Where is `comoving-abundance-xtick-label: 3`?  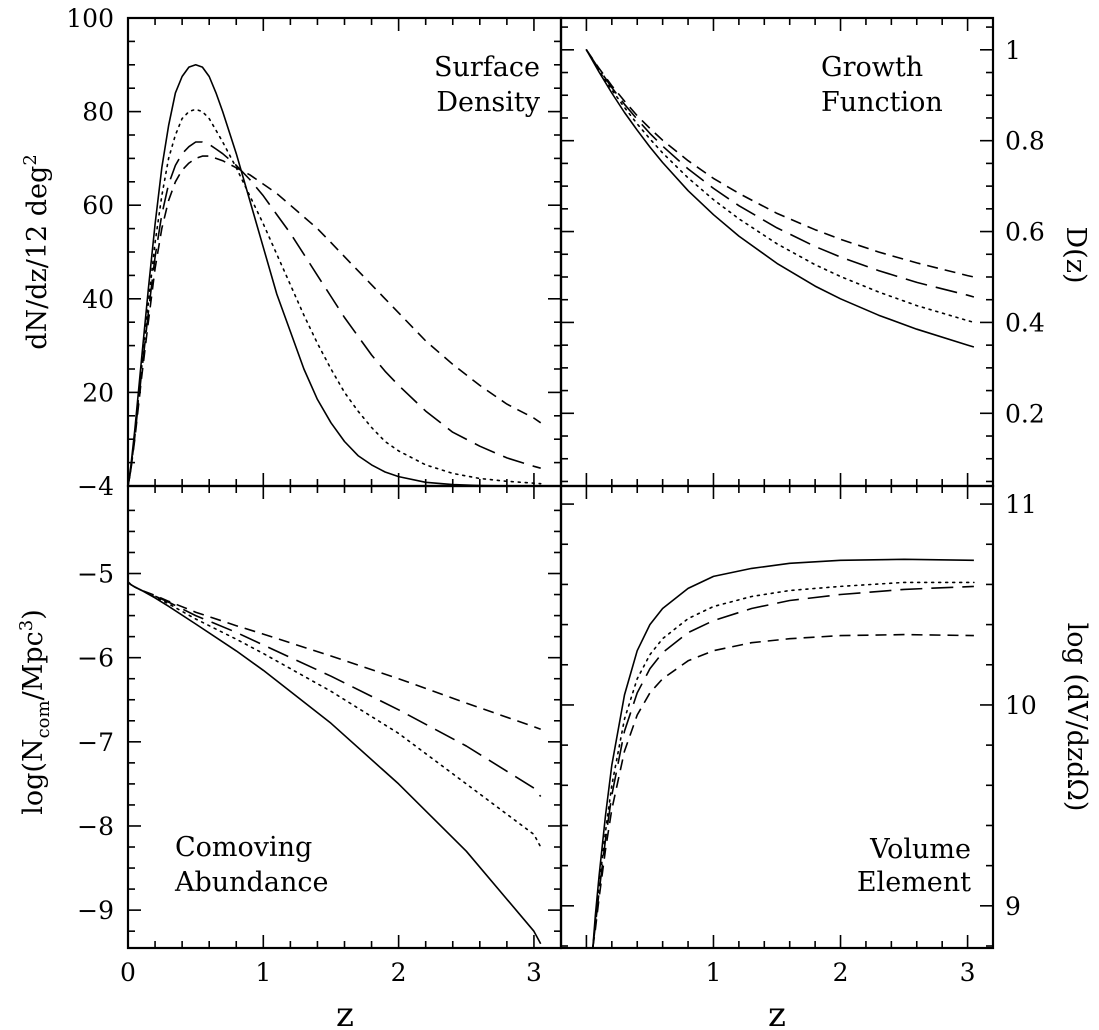
comoving-abundance-xtick-label: 3 is located at coordinates (534, 972).